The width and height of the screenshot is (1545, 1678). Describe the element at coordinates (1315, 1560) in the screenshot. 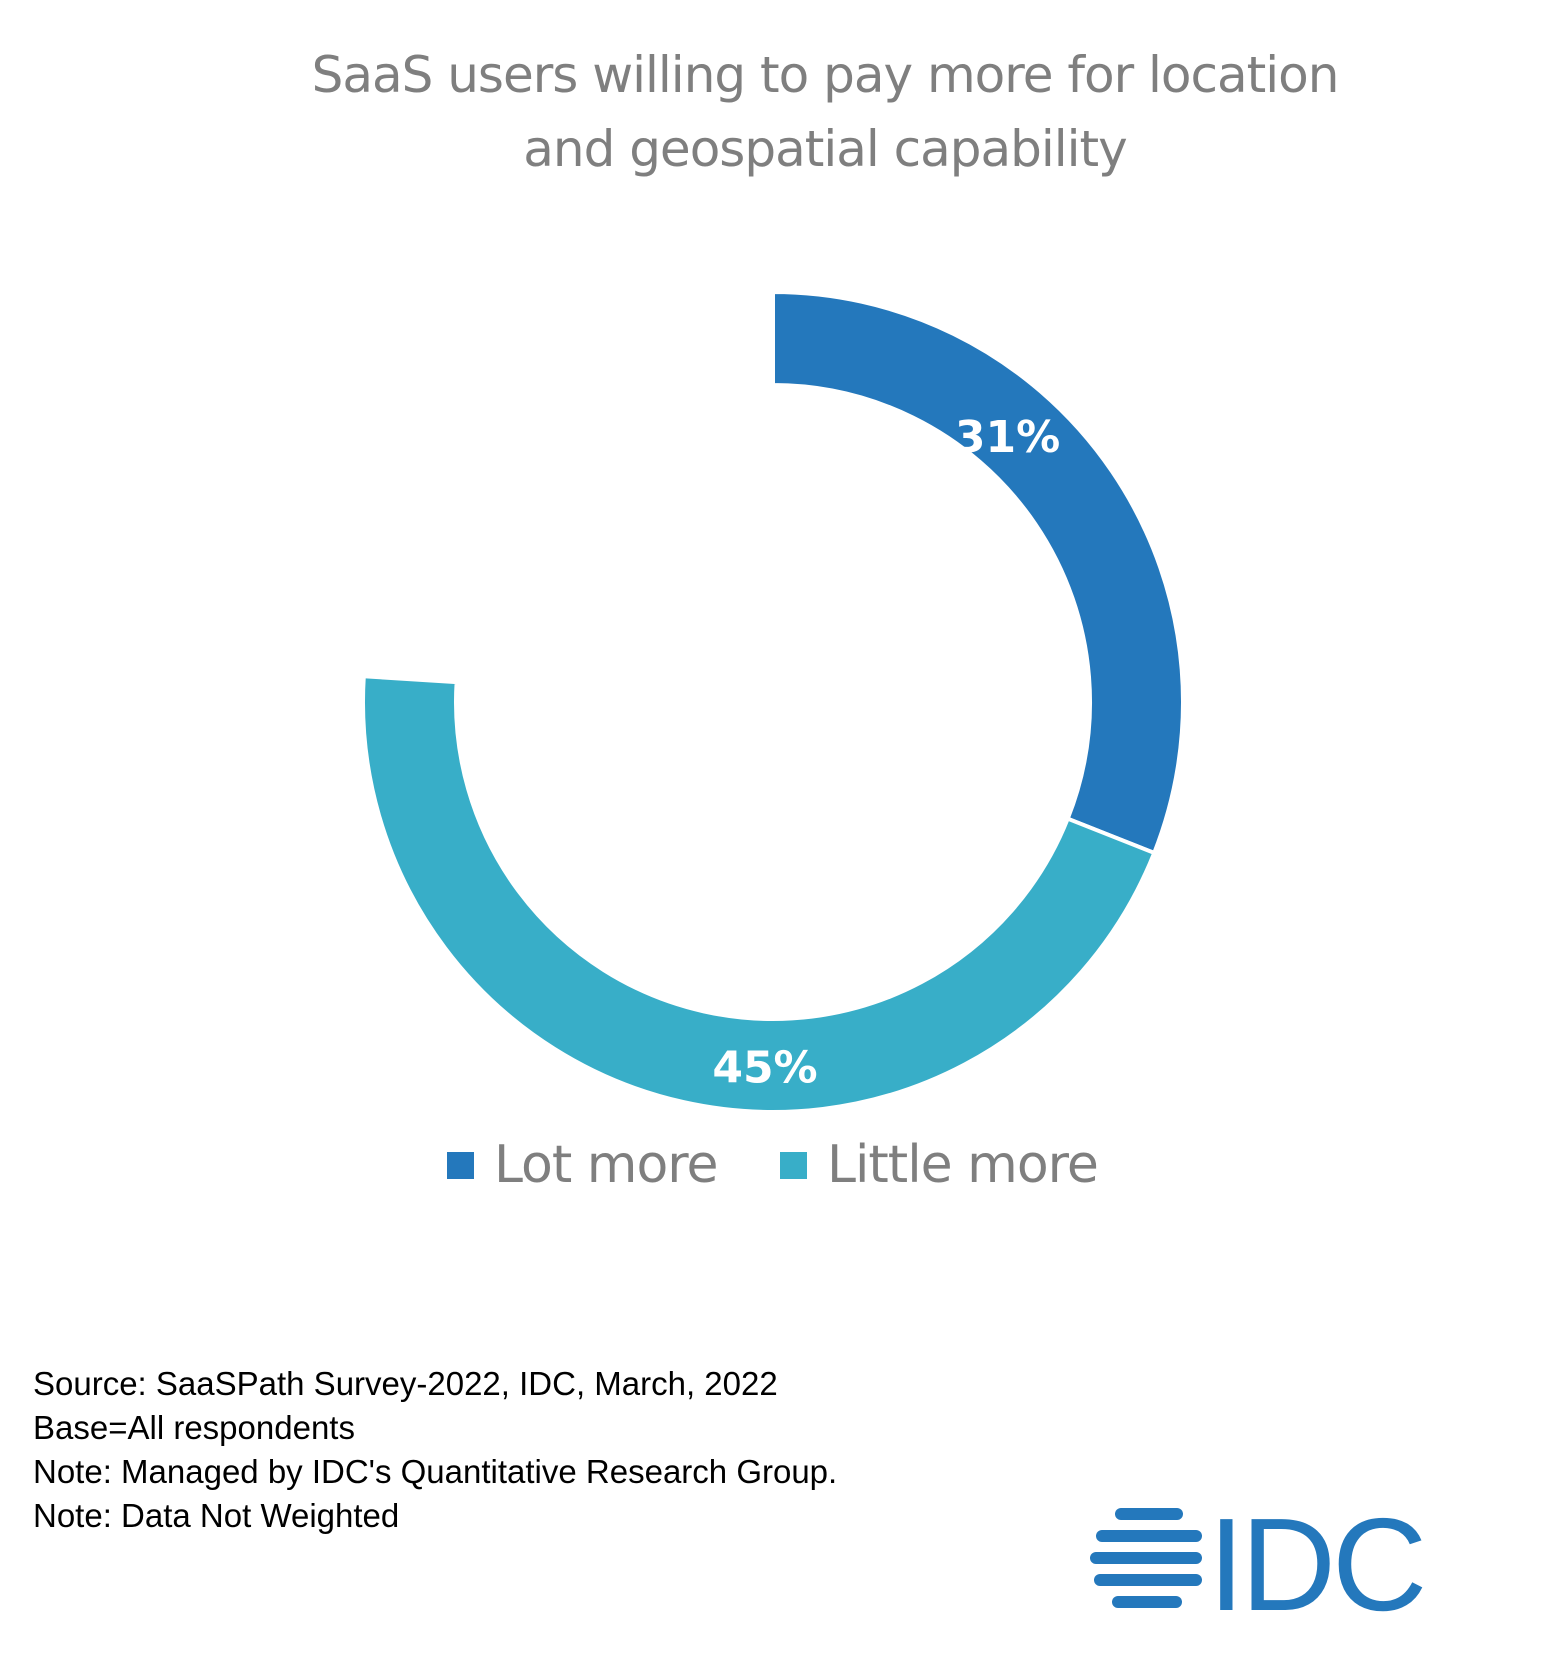

I see `idc-logo-text: IDC` at that location.